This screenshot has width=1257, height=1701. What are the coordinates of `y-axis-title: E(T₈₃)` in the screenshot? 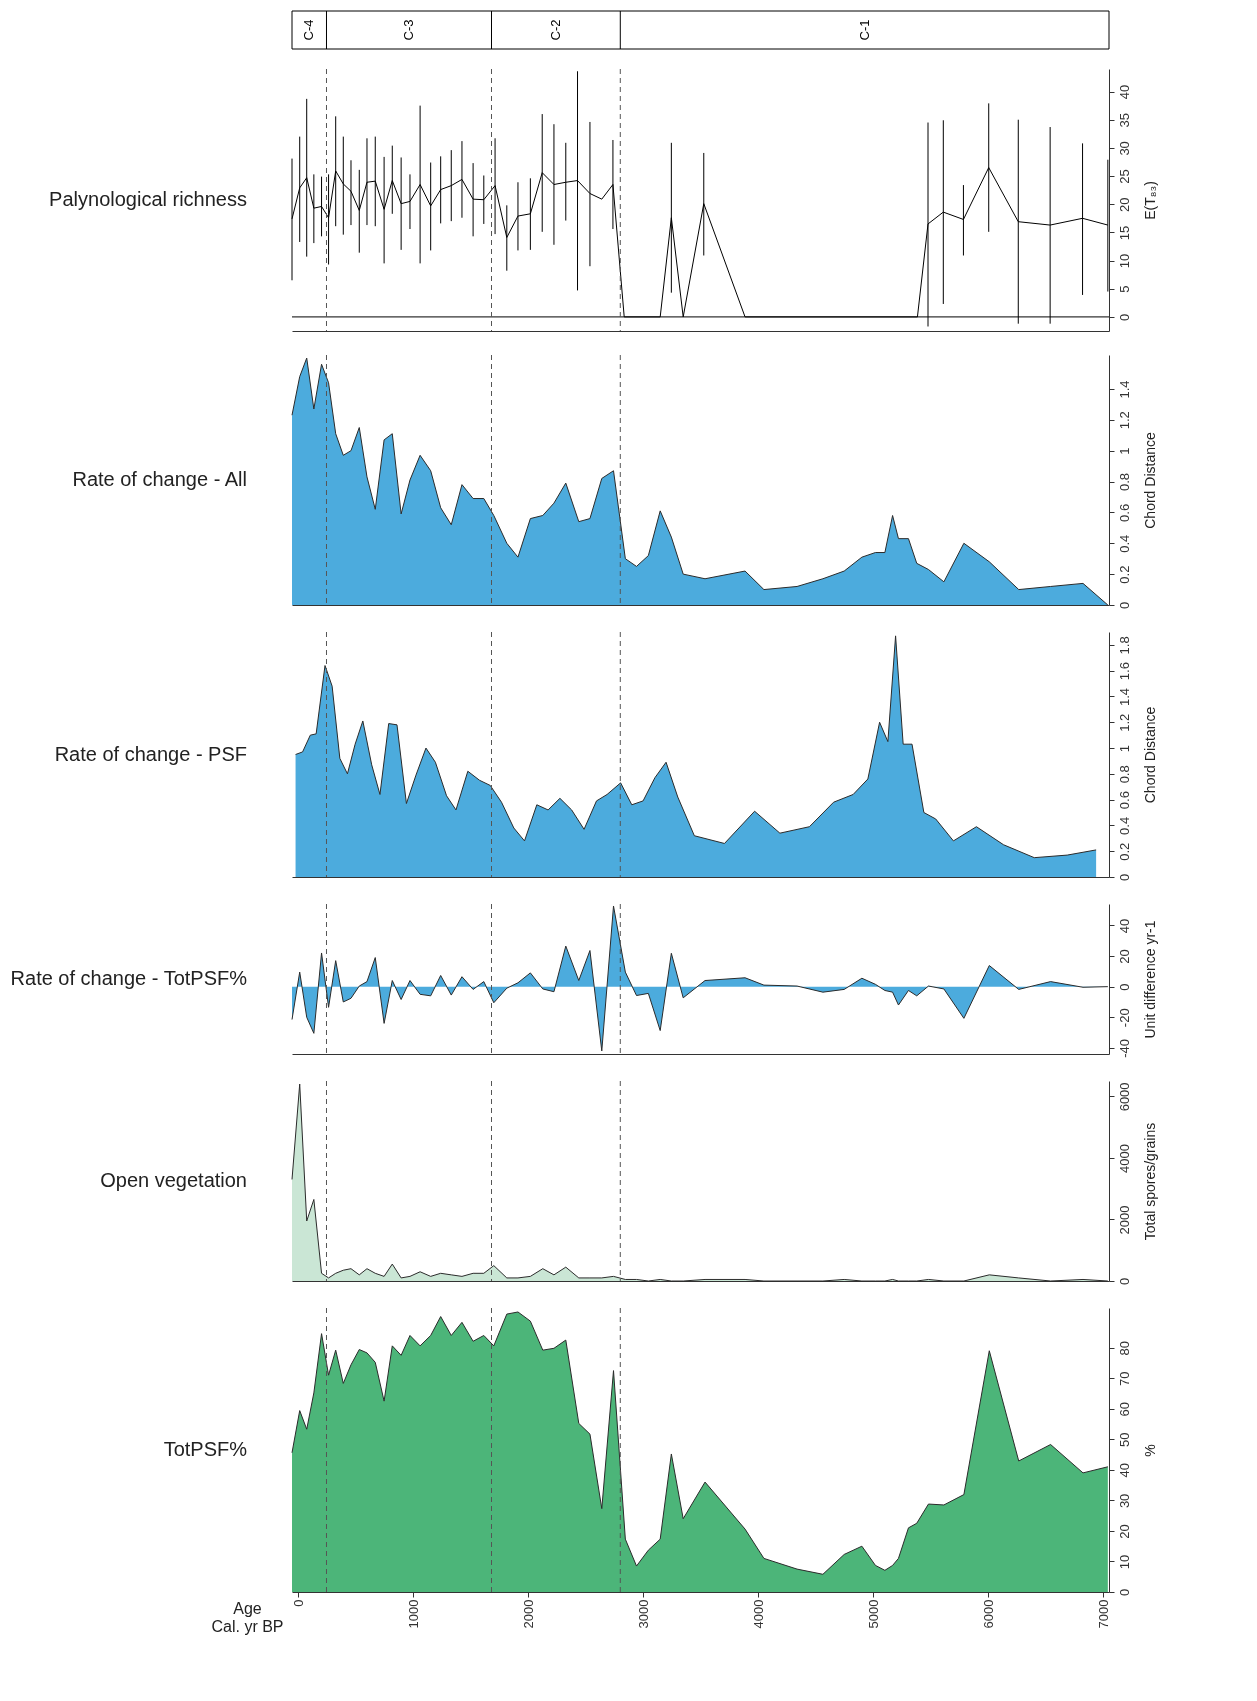 It's located at (1149, 200).